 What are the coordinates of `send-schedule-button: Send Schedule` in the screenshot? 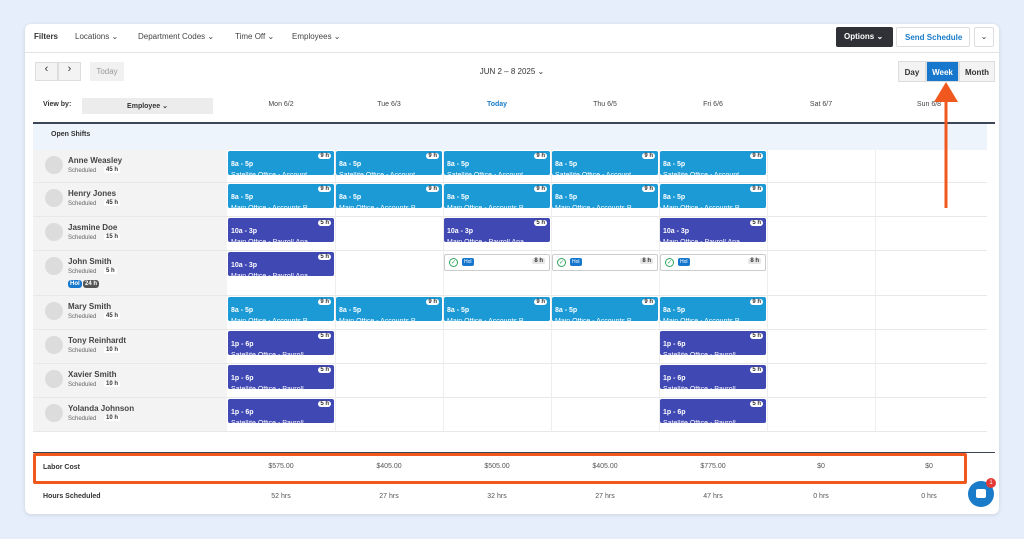 It's located at (933, 37).